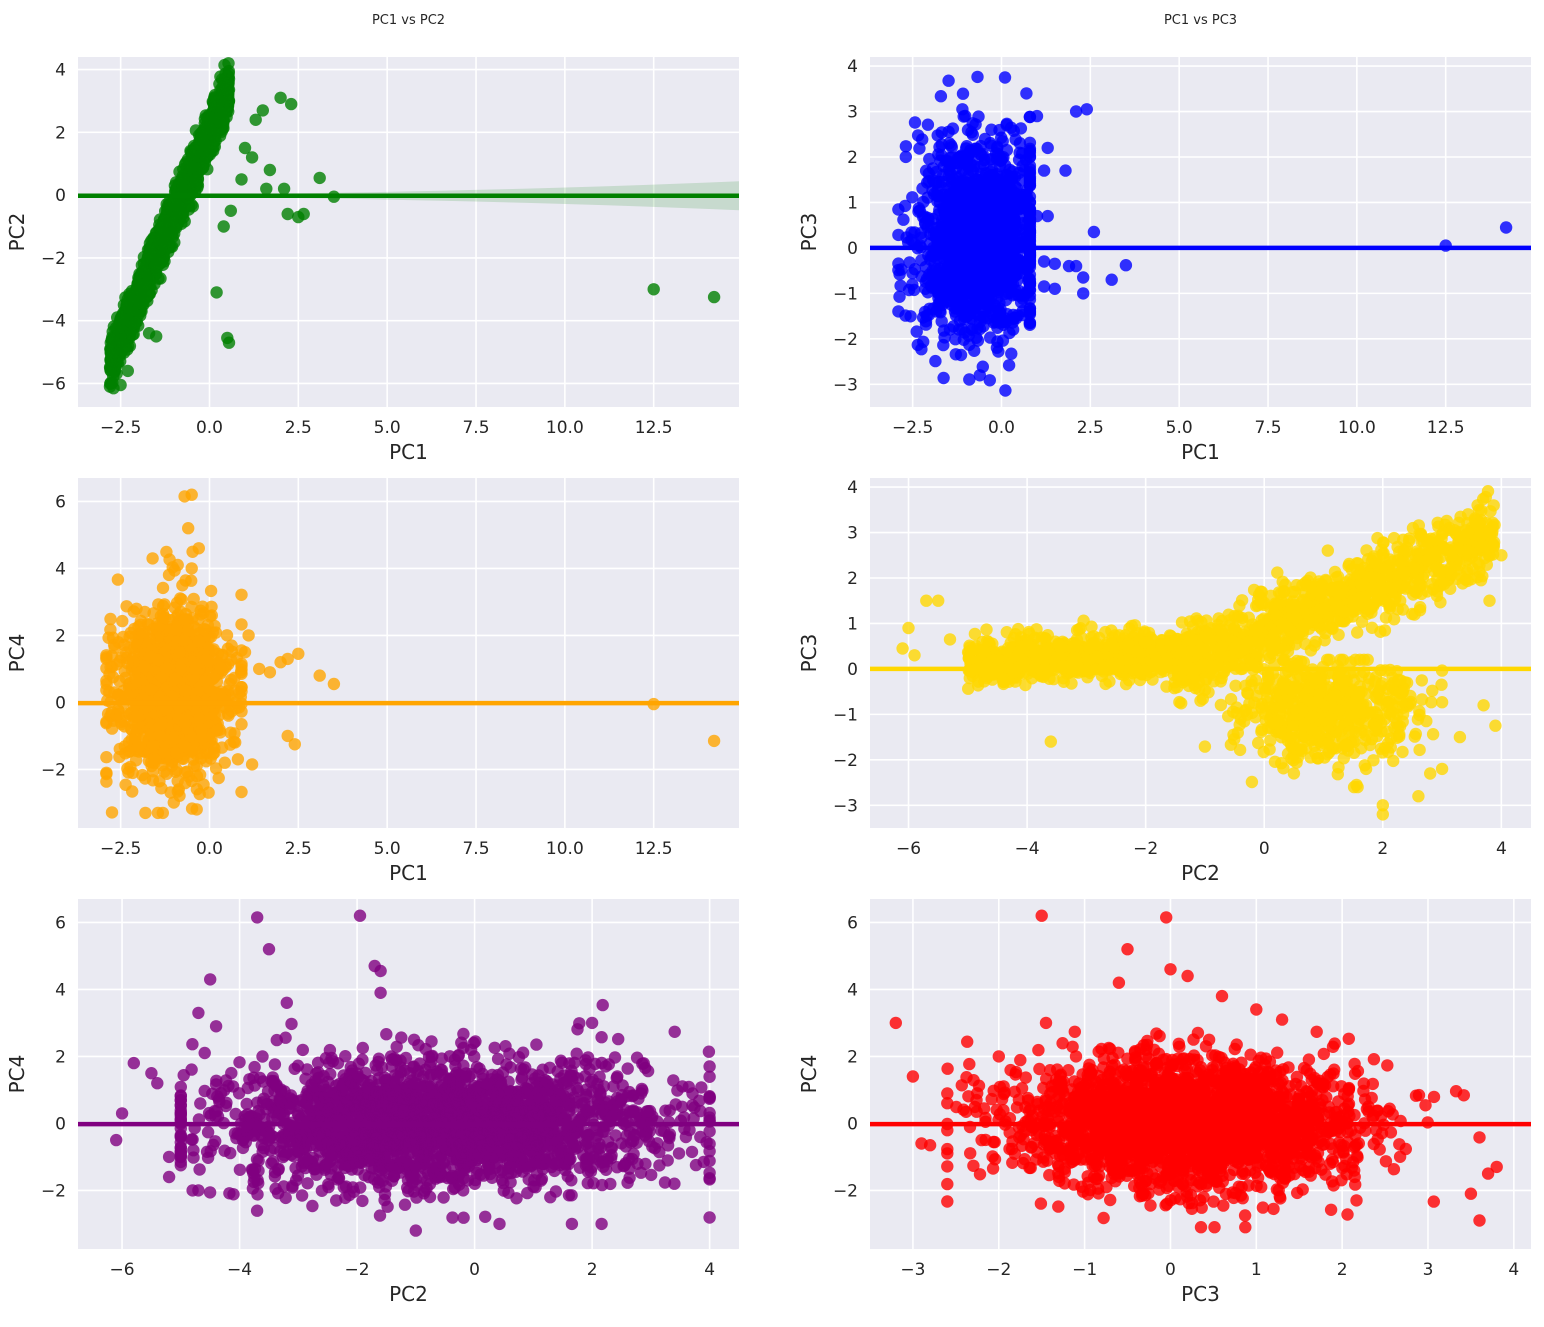  I want to click on y-tick-label: 2, so click(852, 158).